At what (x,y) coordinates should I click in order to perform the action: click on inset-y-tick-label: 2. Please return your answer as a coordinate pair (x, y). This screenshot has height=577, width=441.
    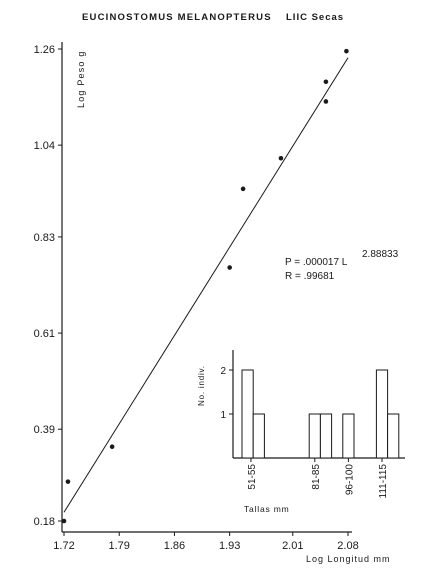
    Looking at the image, I should click on (223, 371).